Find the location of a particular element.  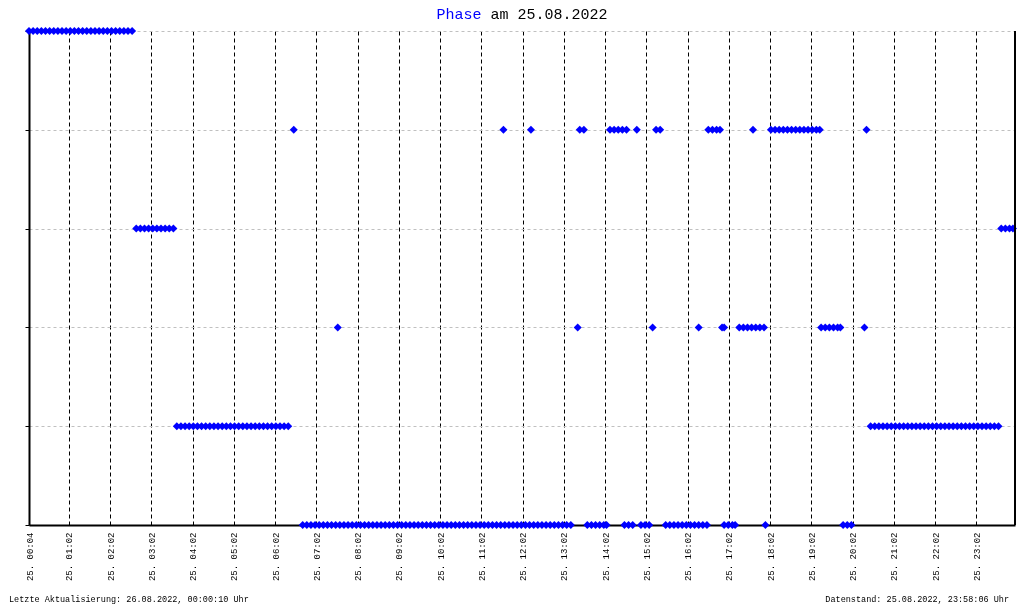

x-tick-label: 25. 21:02 is located at coordinates (895, 557).